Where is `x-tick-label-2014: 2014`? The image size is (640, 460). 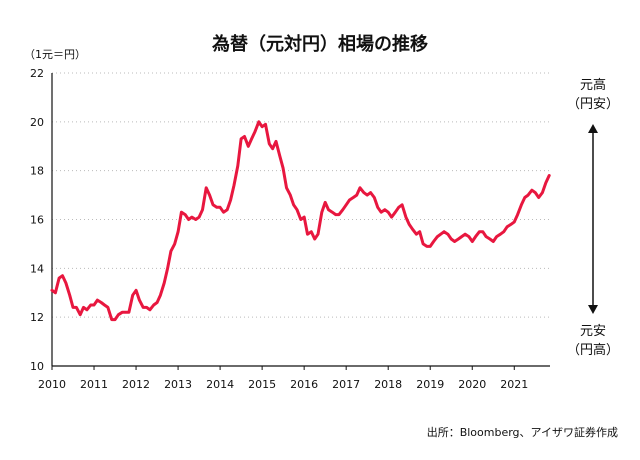 x-tick-label-2014: 2014 is located at coordinates (220, 384).